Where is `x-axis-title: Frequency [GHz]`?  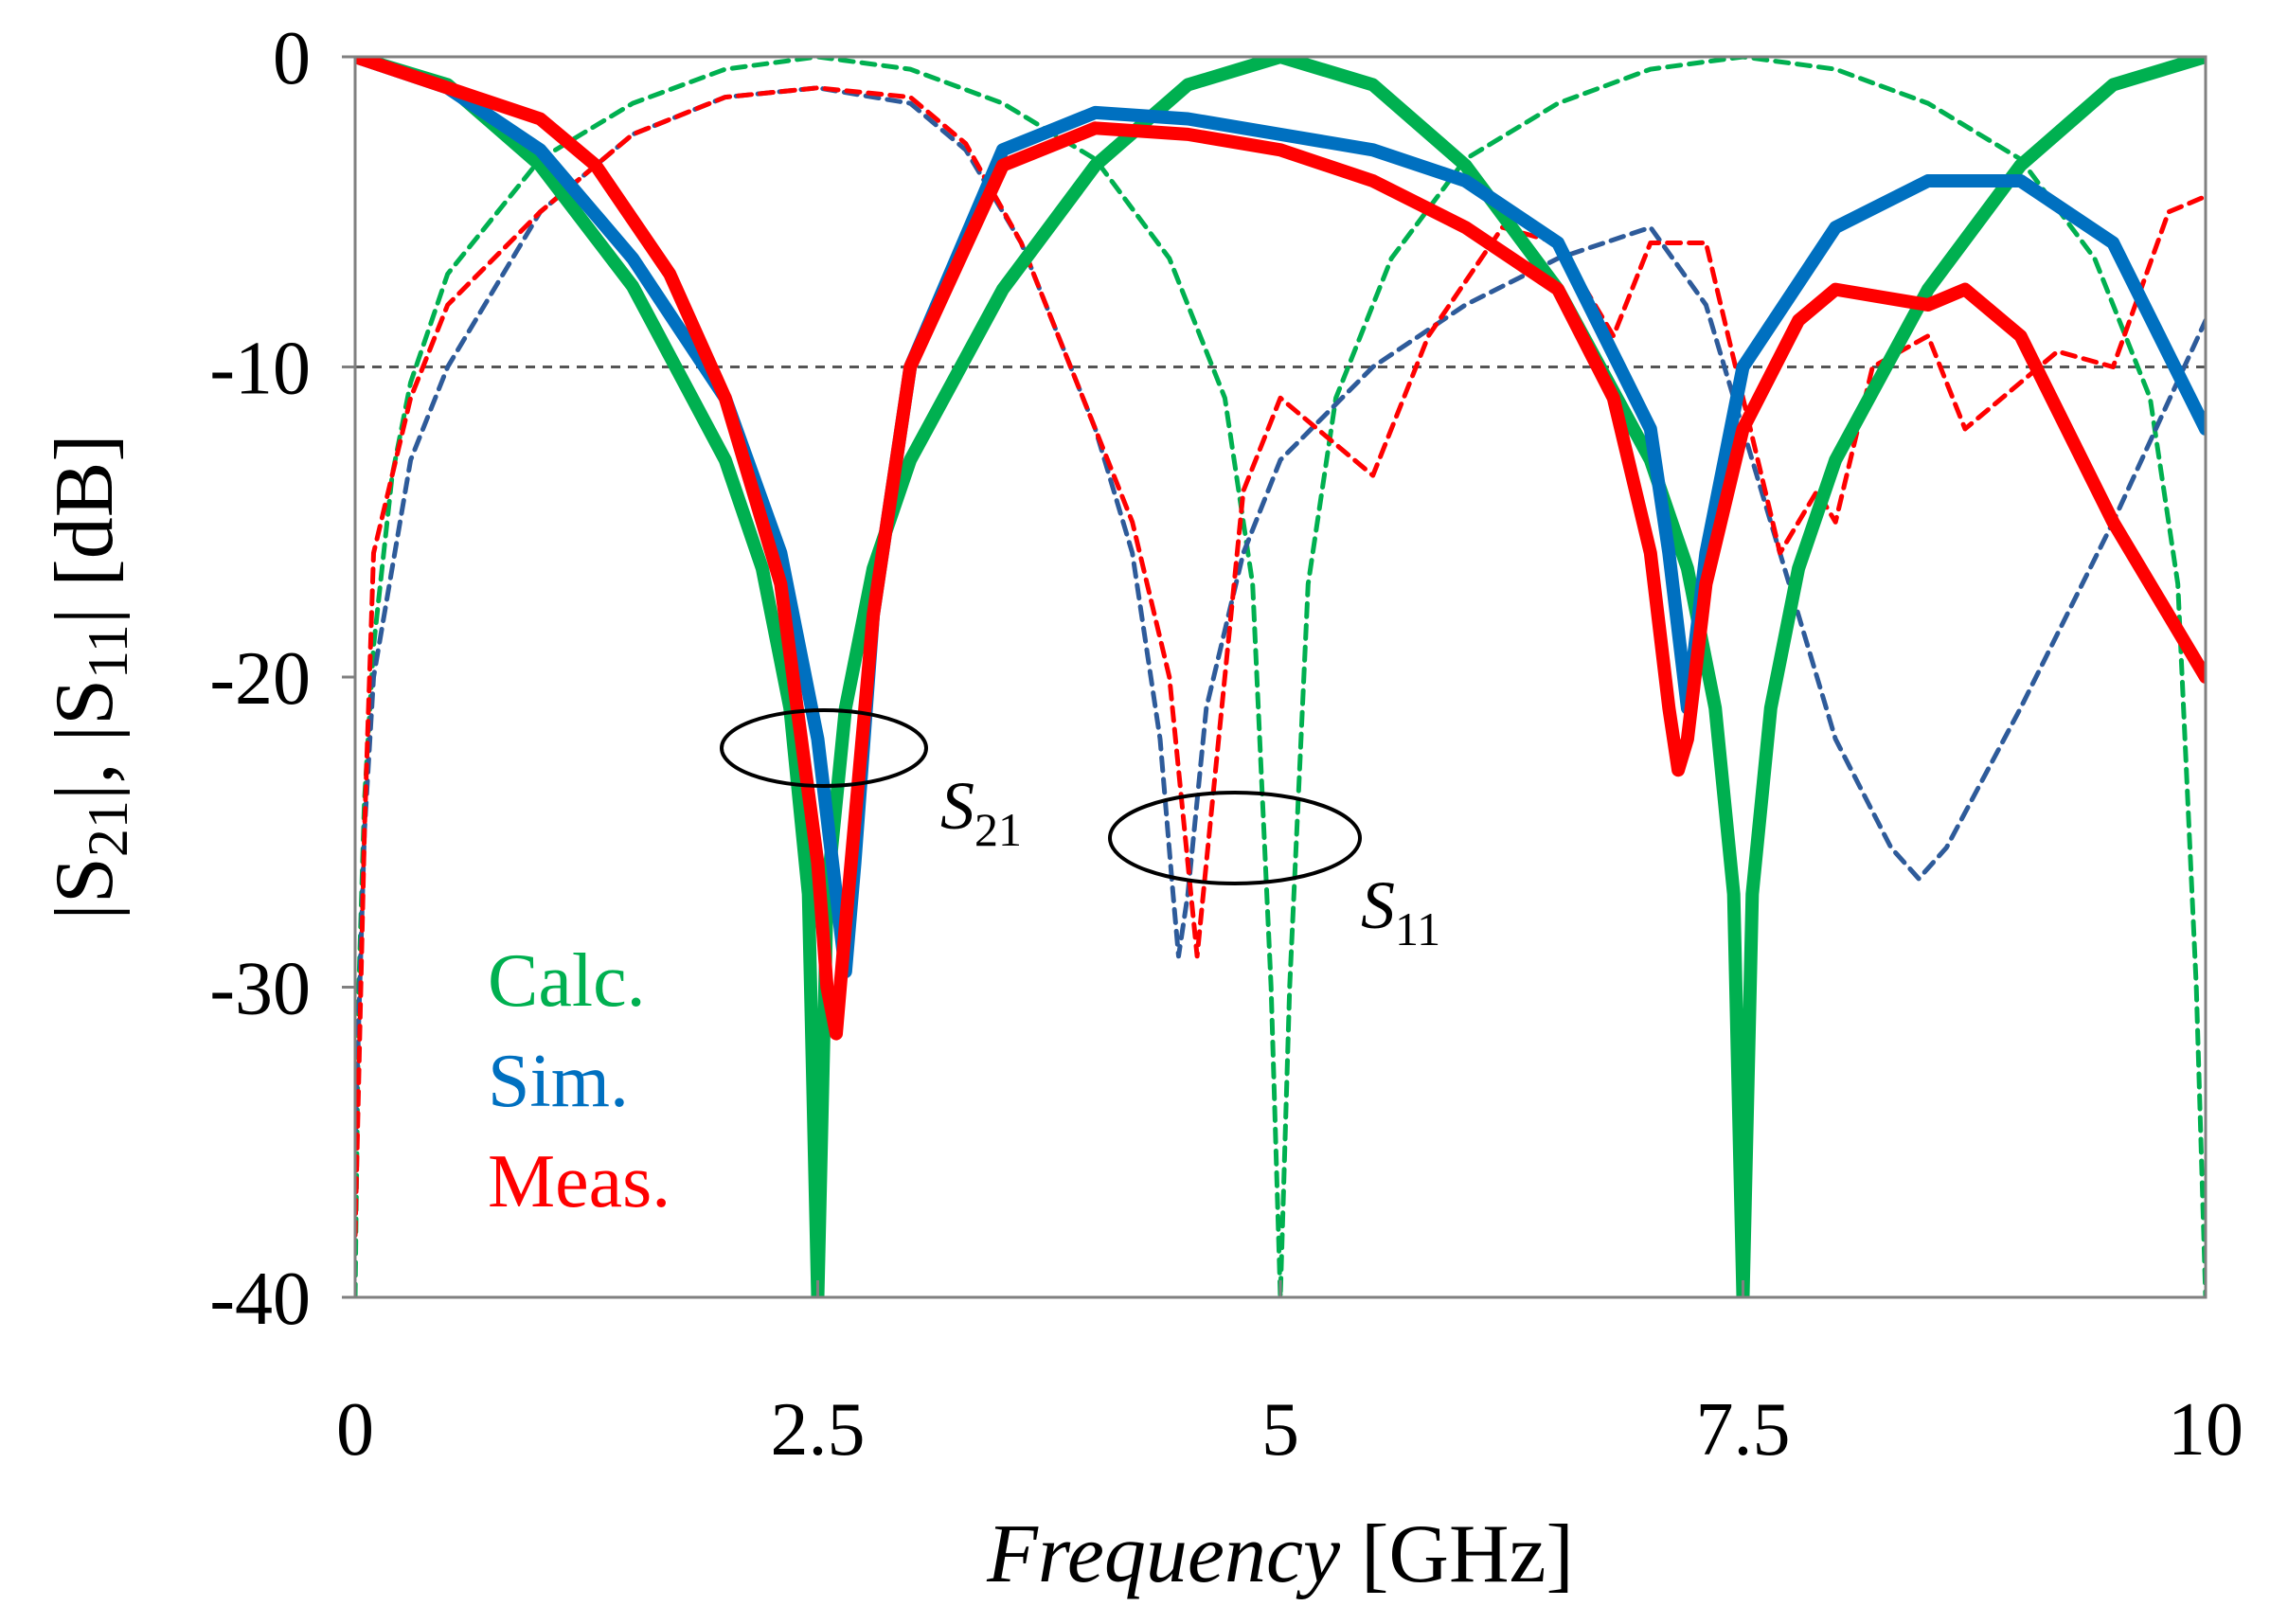
x-axis-title: Frequency [GHz] is located at coordinates (1280, 1554).